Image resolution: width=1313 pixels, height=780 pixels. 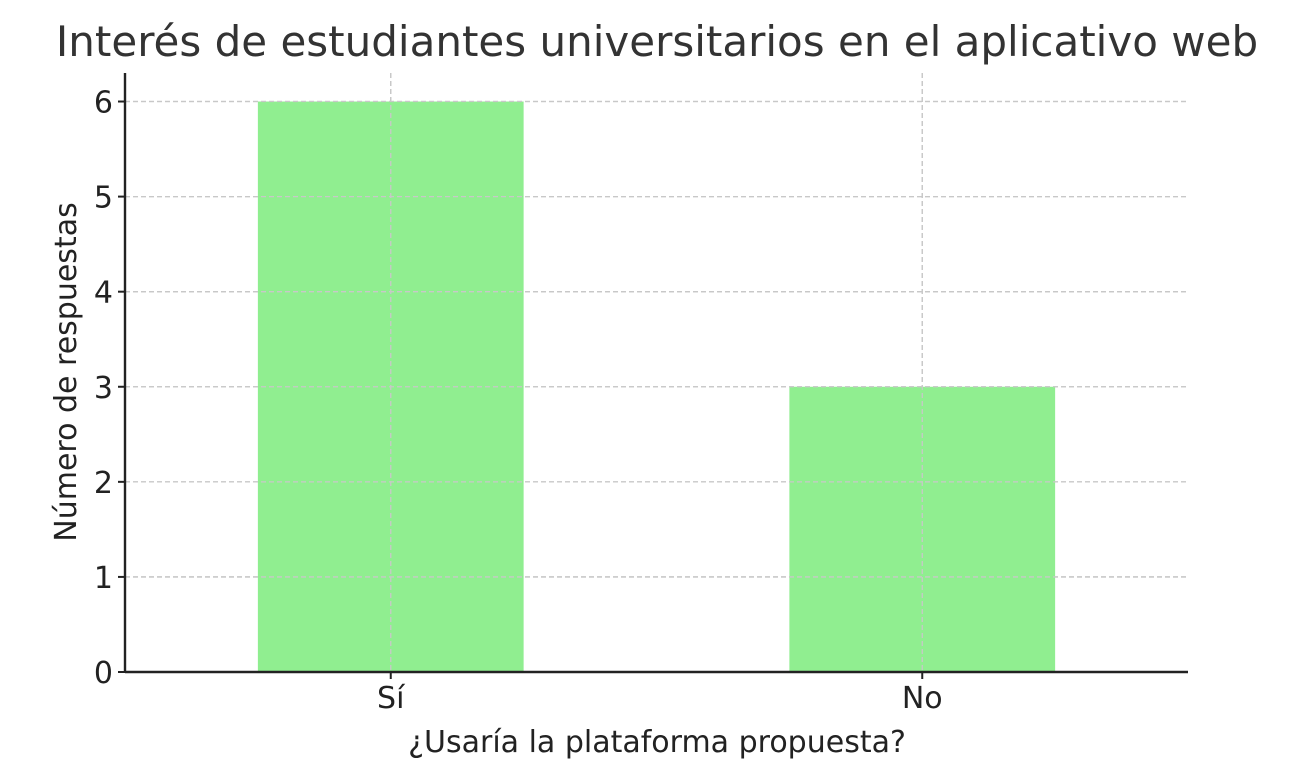 What do you see at coordinates (103, 293) in the screenshot?
I see `y-tick-label-4: 4` at bounding box center [103, 293].